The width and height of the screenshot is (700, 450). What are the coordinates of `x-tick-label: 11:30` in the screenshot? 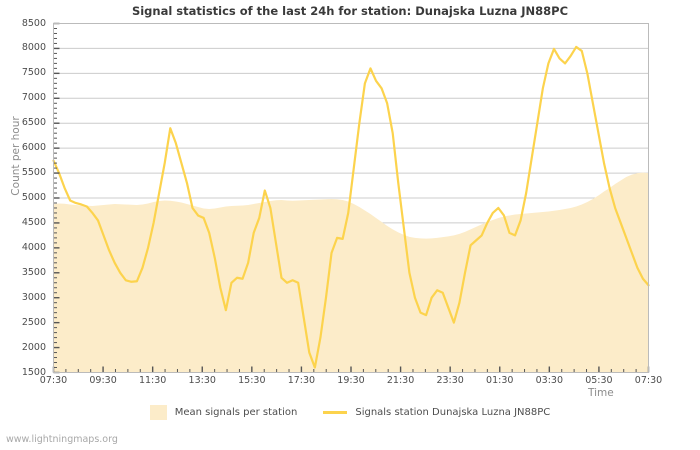 It's located at (152, 380).